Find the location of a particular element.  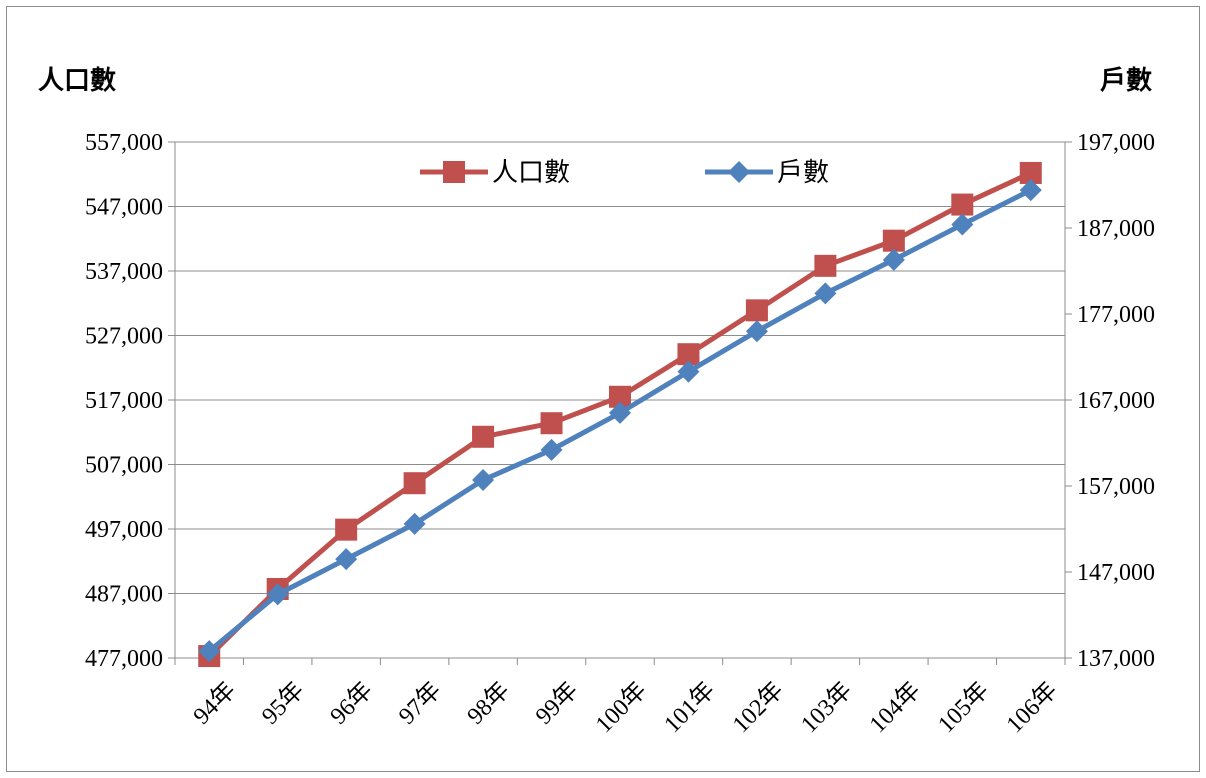

y-axis-right-label: 戶數 is located at coordinates (1126, 81).